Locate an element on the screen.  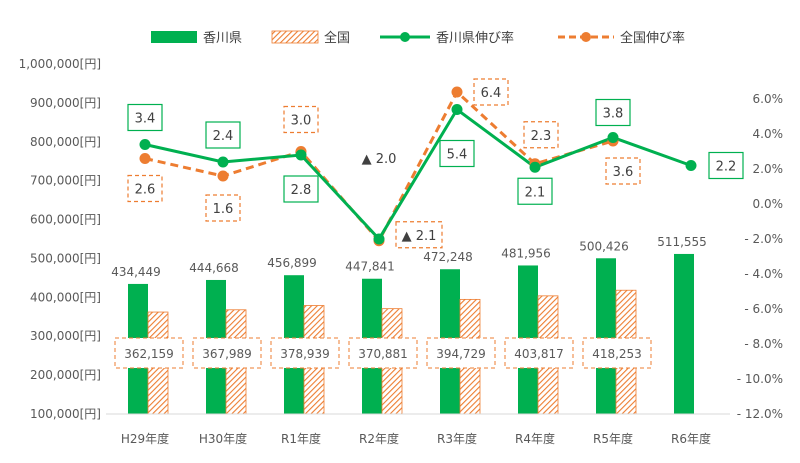
legend-item-kagawa-rate: 香川県伸び率 is located at coordinates (447, 38).